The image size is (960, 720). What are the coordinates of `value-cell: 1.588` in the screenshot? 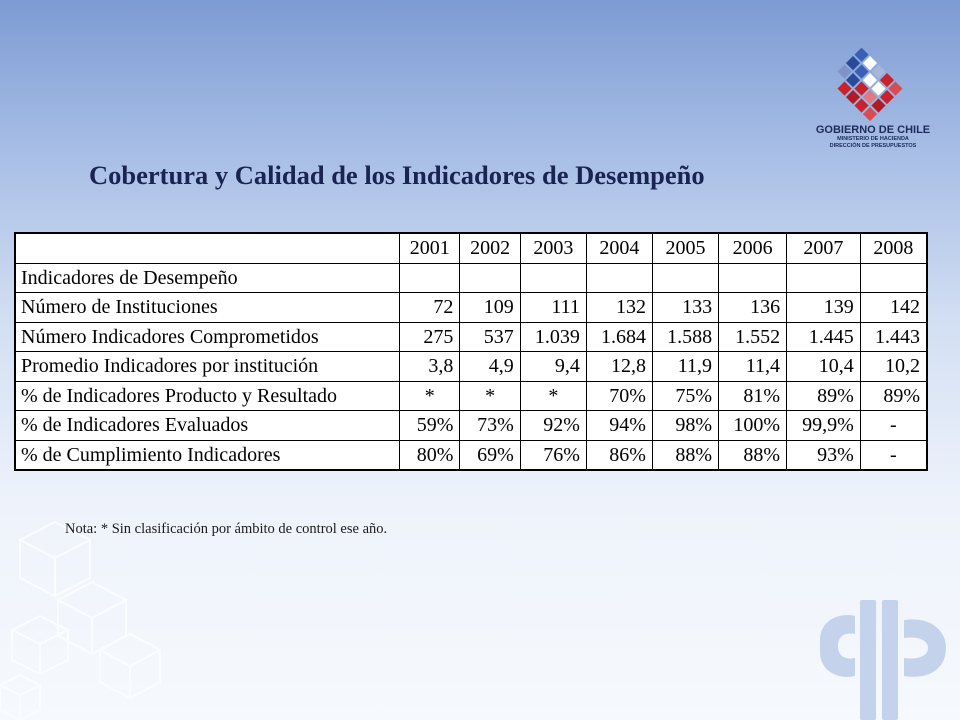 It's located at (685, 336).